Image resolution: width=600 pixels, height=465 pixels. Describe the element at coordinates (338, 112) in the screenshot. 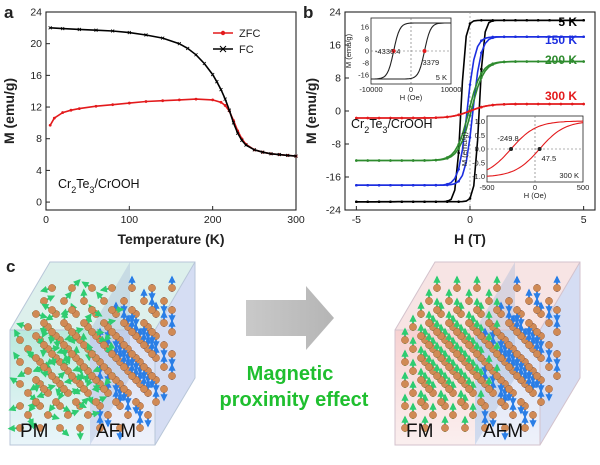

I see `y-tick-label: 0` at that location.